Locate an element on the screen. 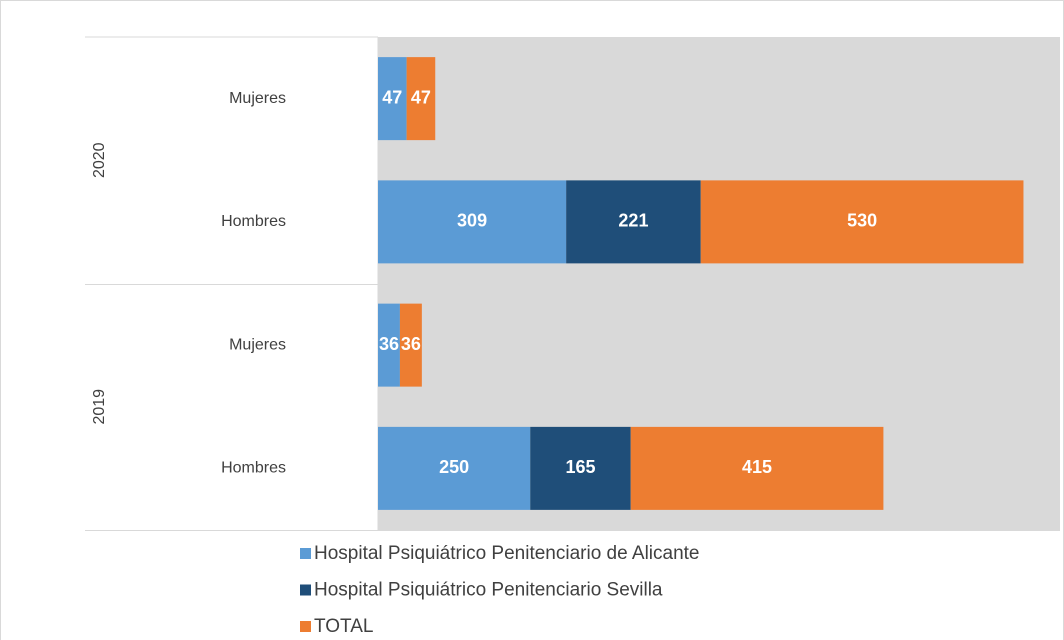 The image size is (1064, 640). data-label: 309 is located at coordinates (472, 221).